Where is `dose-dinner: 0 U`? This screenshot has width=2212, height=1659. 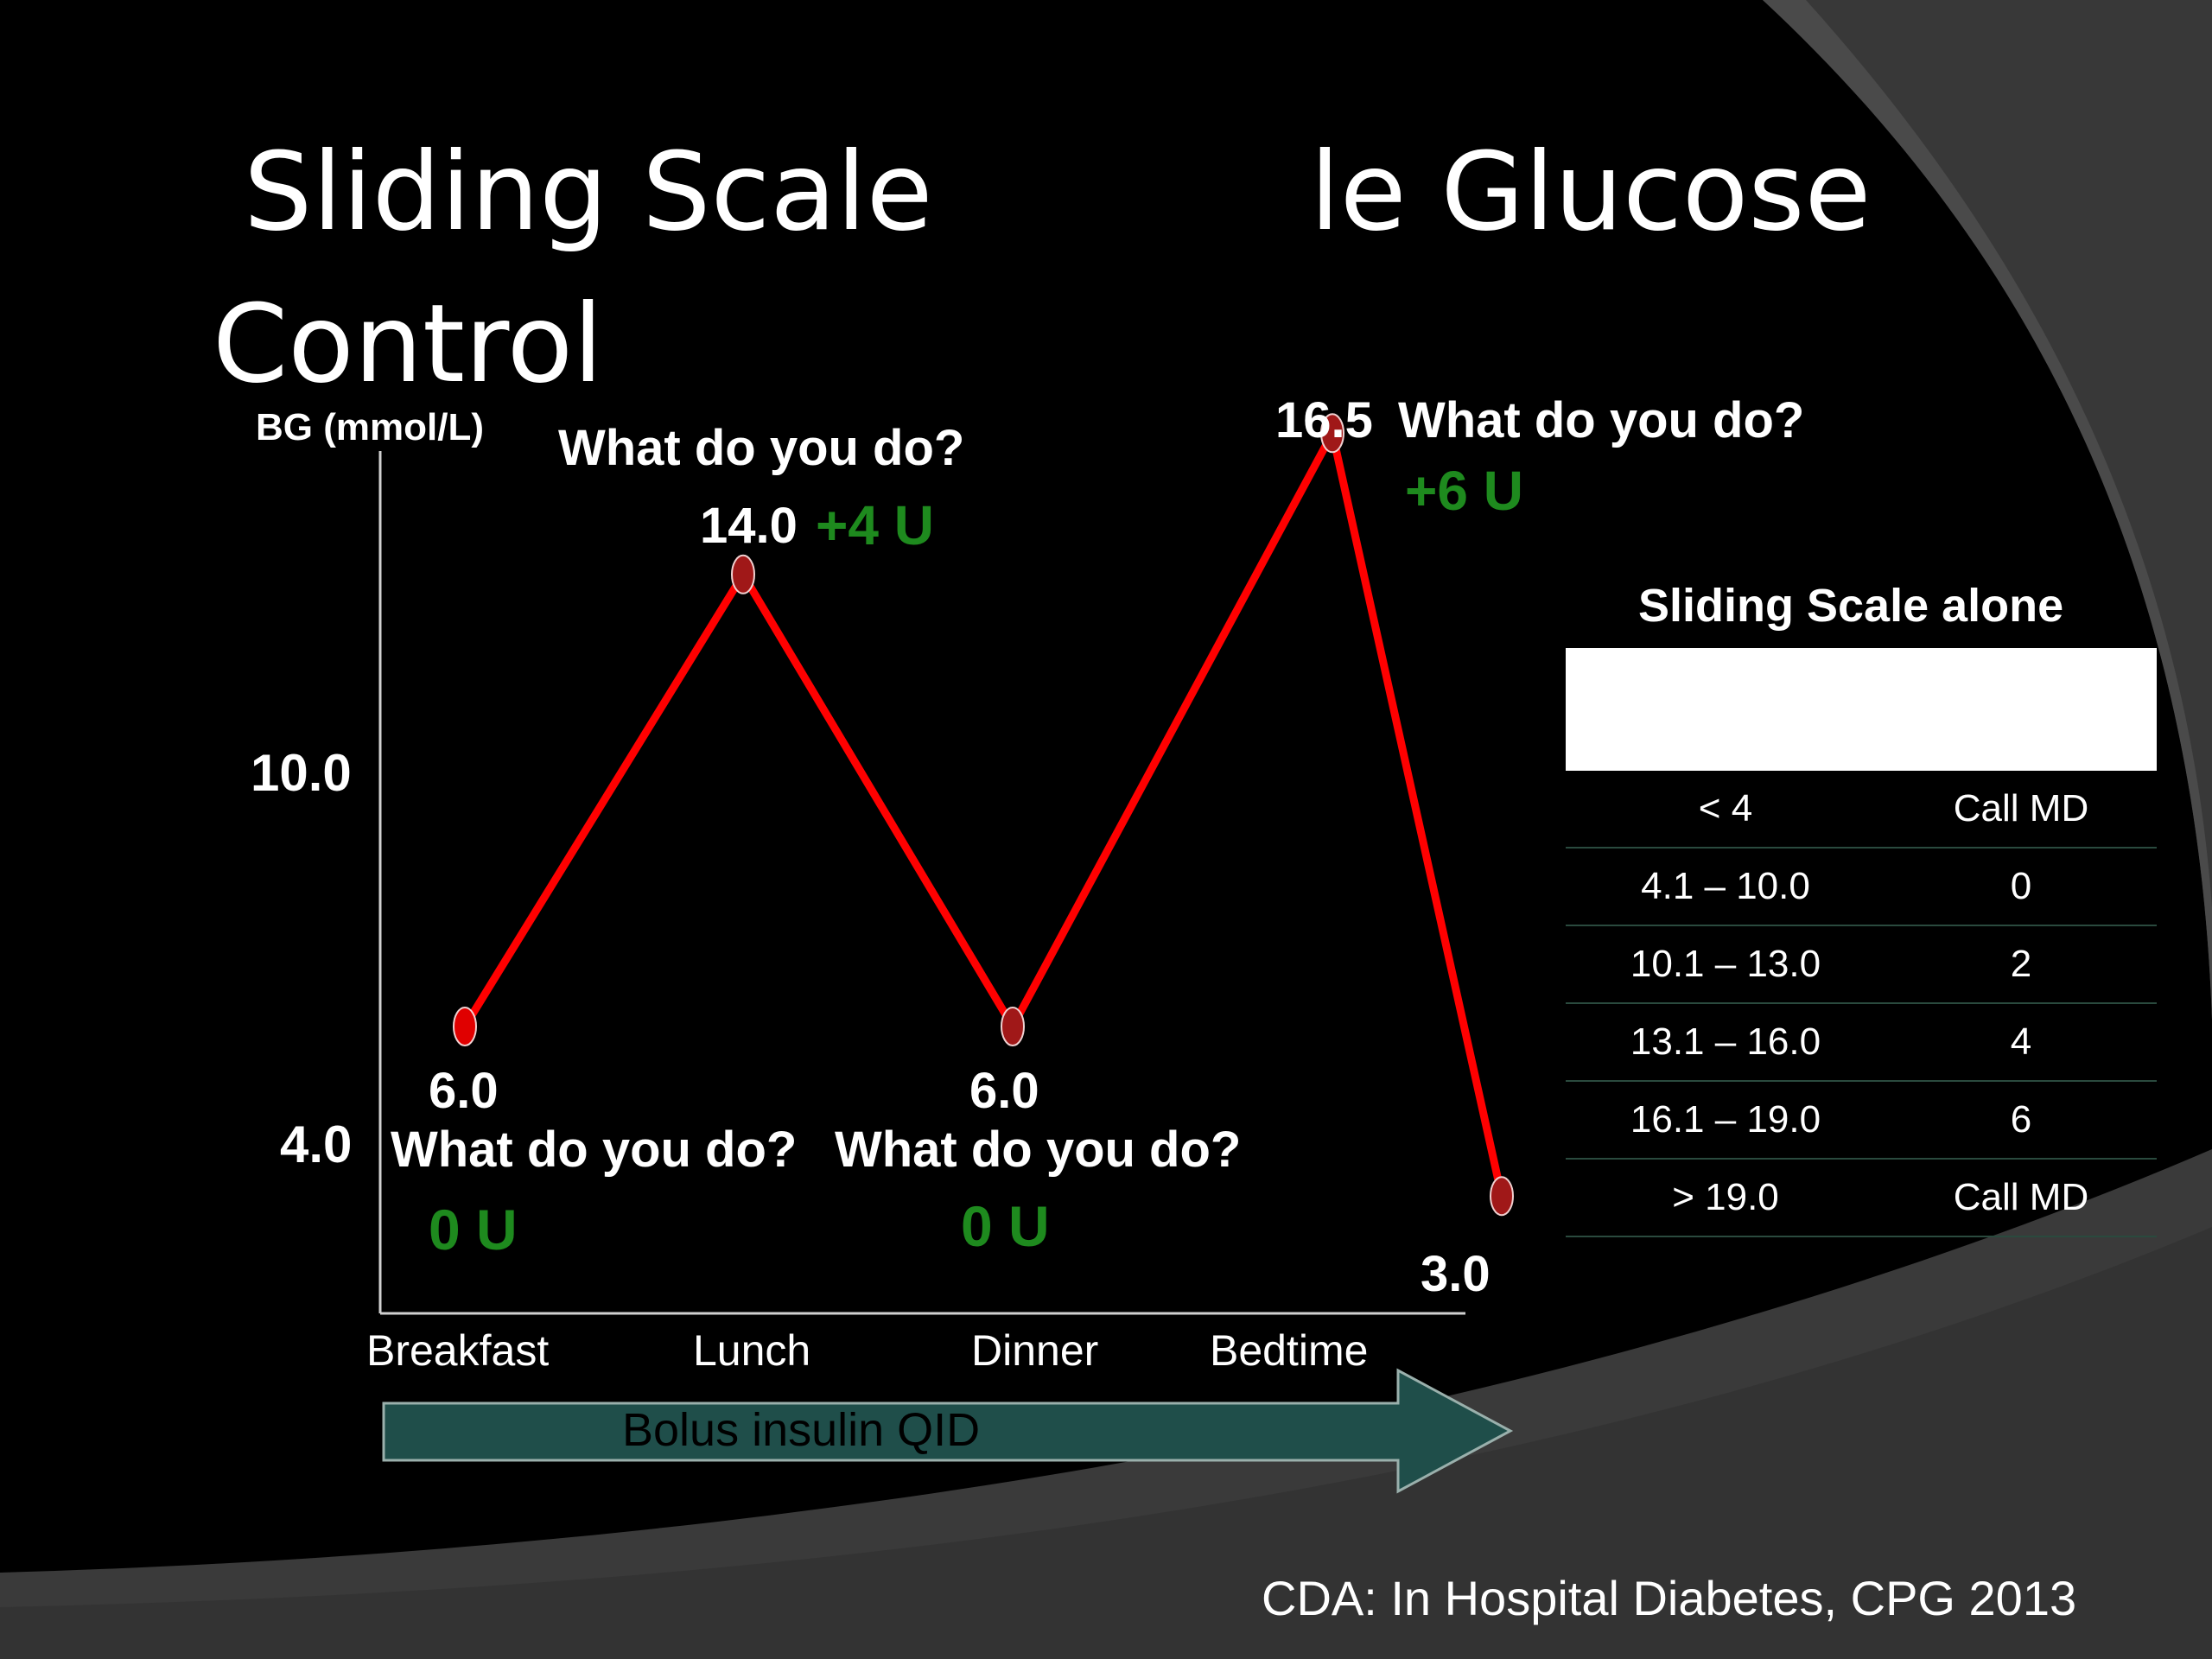
dose-dinner: 0 U is located at coordinates (1005, 1226).